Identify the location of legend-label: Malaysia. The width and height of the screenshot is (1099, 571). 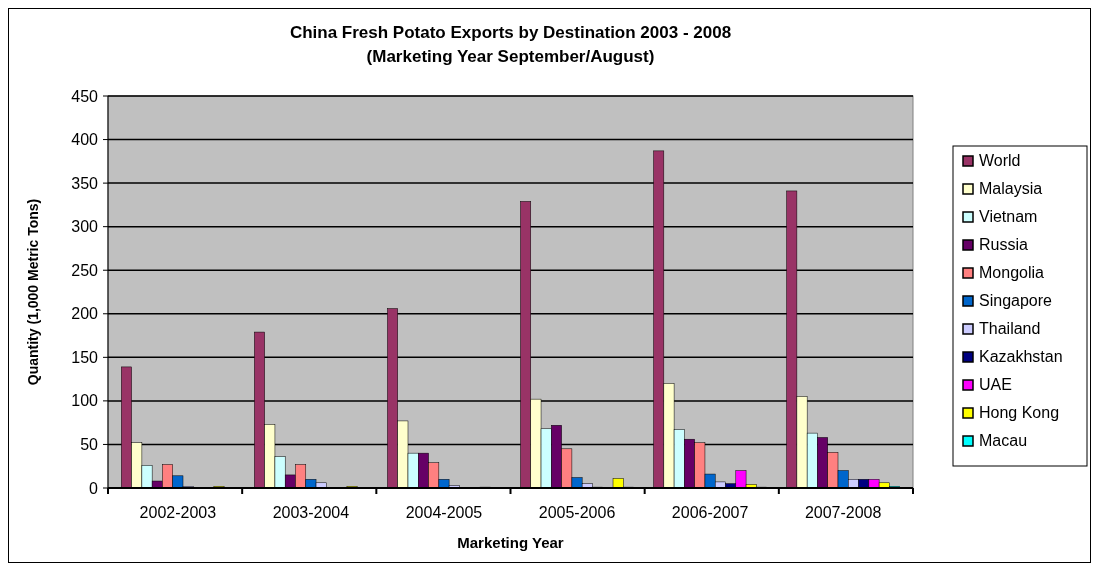
(1011, 188).